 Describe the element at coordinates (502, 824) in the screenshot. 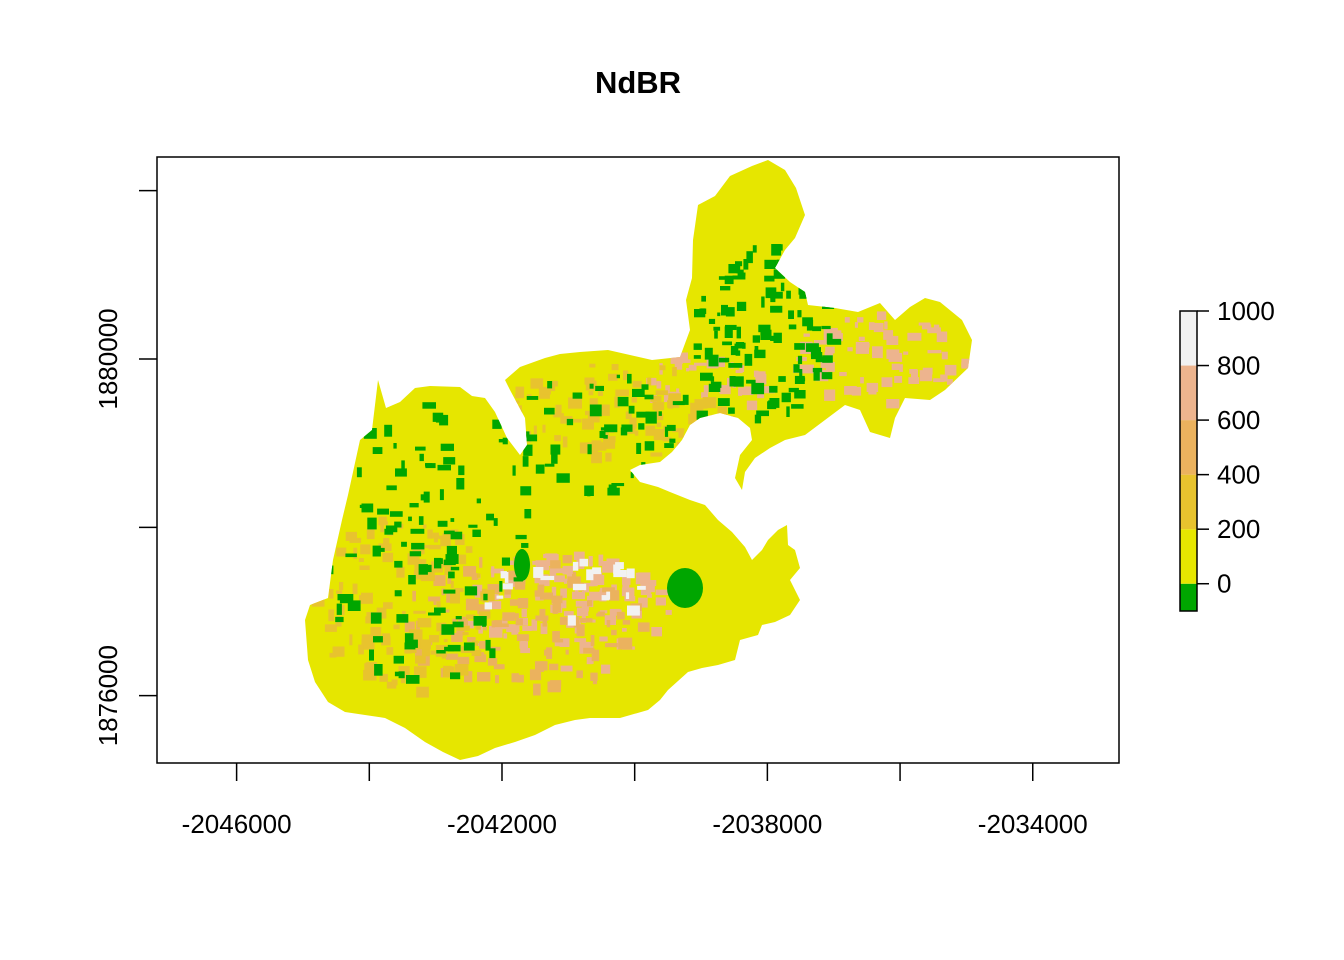

I see `x-tick-label: -2042000` at that location.